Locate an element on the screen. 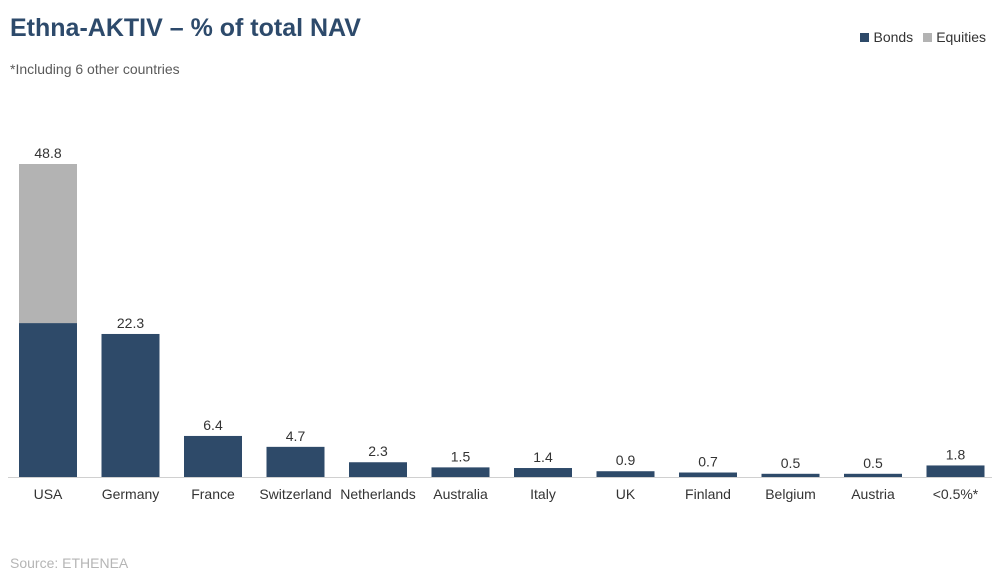  x-tick-france: France is located at coordinates (213, 494).